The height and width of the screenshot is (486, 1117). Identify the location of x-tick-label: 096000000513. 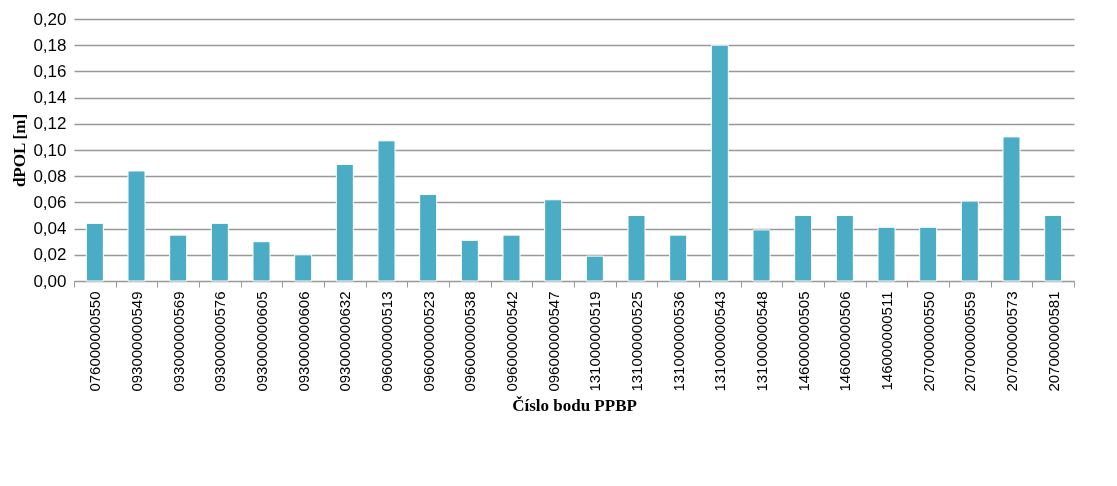
(386, 341).